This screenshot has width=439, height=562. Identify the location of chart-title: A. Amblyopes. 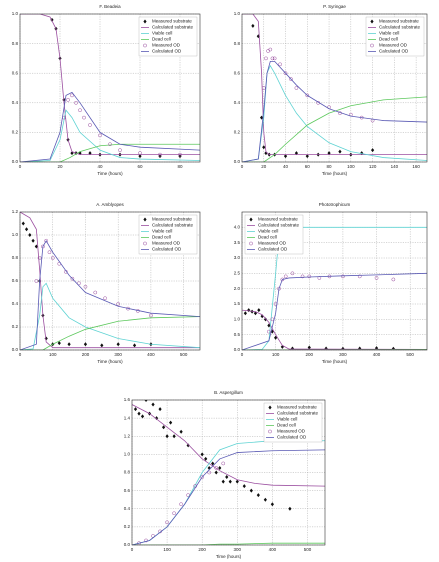
(110, 204).